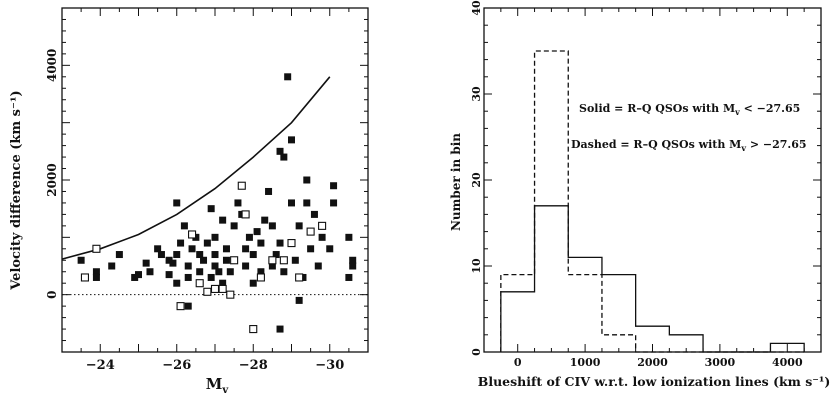  What do you see at coordinates (16, 190) in the screenshot?
I see `scatter-y-axis-label: Velocity difference (km s⁻¹)` at bounding box center [16, 190].